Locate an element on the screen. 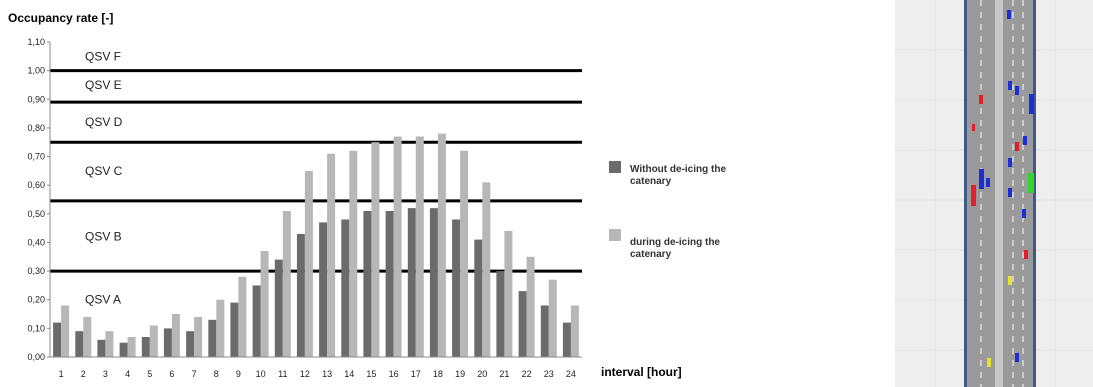 The width and height of the screenshot is (1093, 387). y-tick-label: 0,80 is located at coordinates (36, 128).